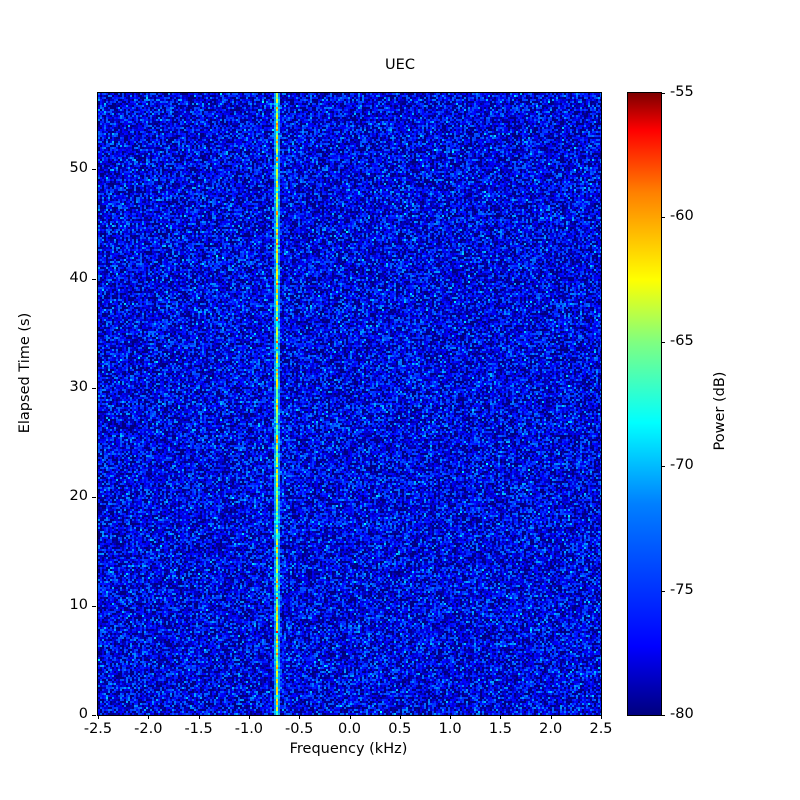  I want to click on x-tick-label: 2.0, so click(551, 729).